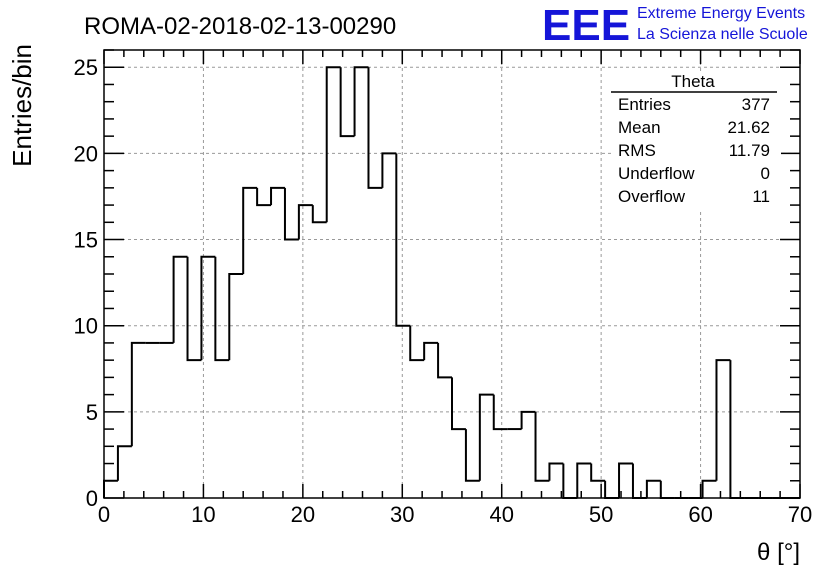 The height and width of the screenshot is (572, 836). Describe the element at coordinates (761, 196) in the screenshot. I see `stats-value: 11` at that location.